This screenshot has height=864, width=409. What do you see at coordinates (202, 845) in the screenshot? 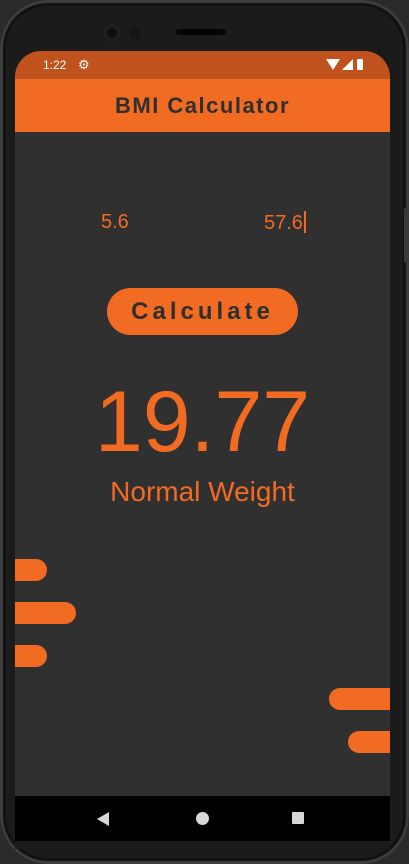
I see `device-chin` at bounding box center [202, 845].